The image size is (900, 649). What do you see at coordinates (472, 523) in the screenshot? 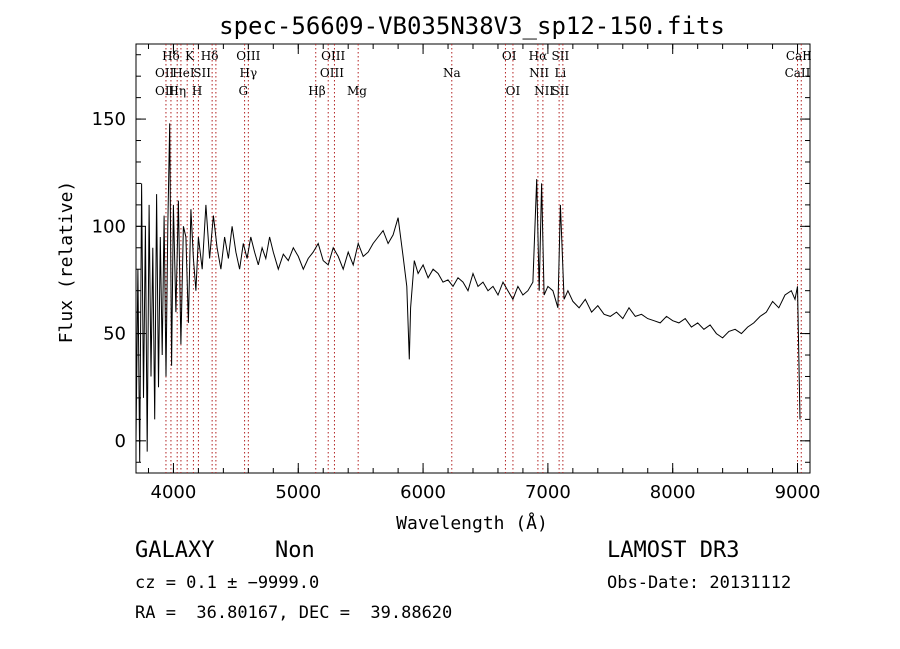
I see `x-axis-label: Wavelength (Å)` at bounding box center [472, 523].